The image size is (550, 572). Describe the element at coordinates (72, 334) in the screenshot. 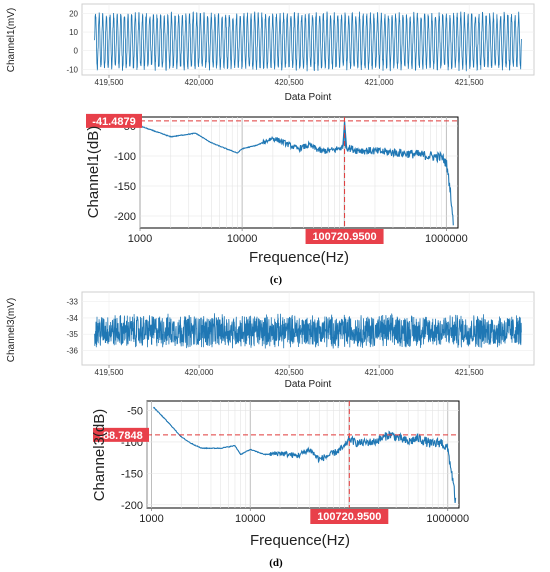

I see `y-tick-label: -35` at that location.